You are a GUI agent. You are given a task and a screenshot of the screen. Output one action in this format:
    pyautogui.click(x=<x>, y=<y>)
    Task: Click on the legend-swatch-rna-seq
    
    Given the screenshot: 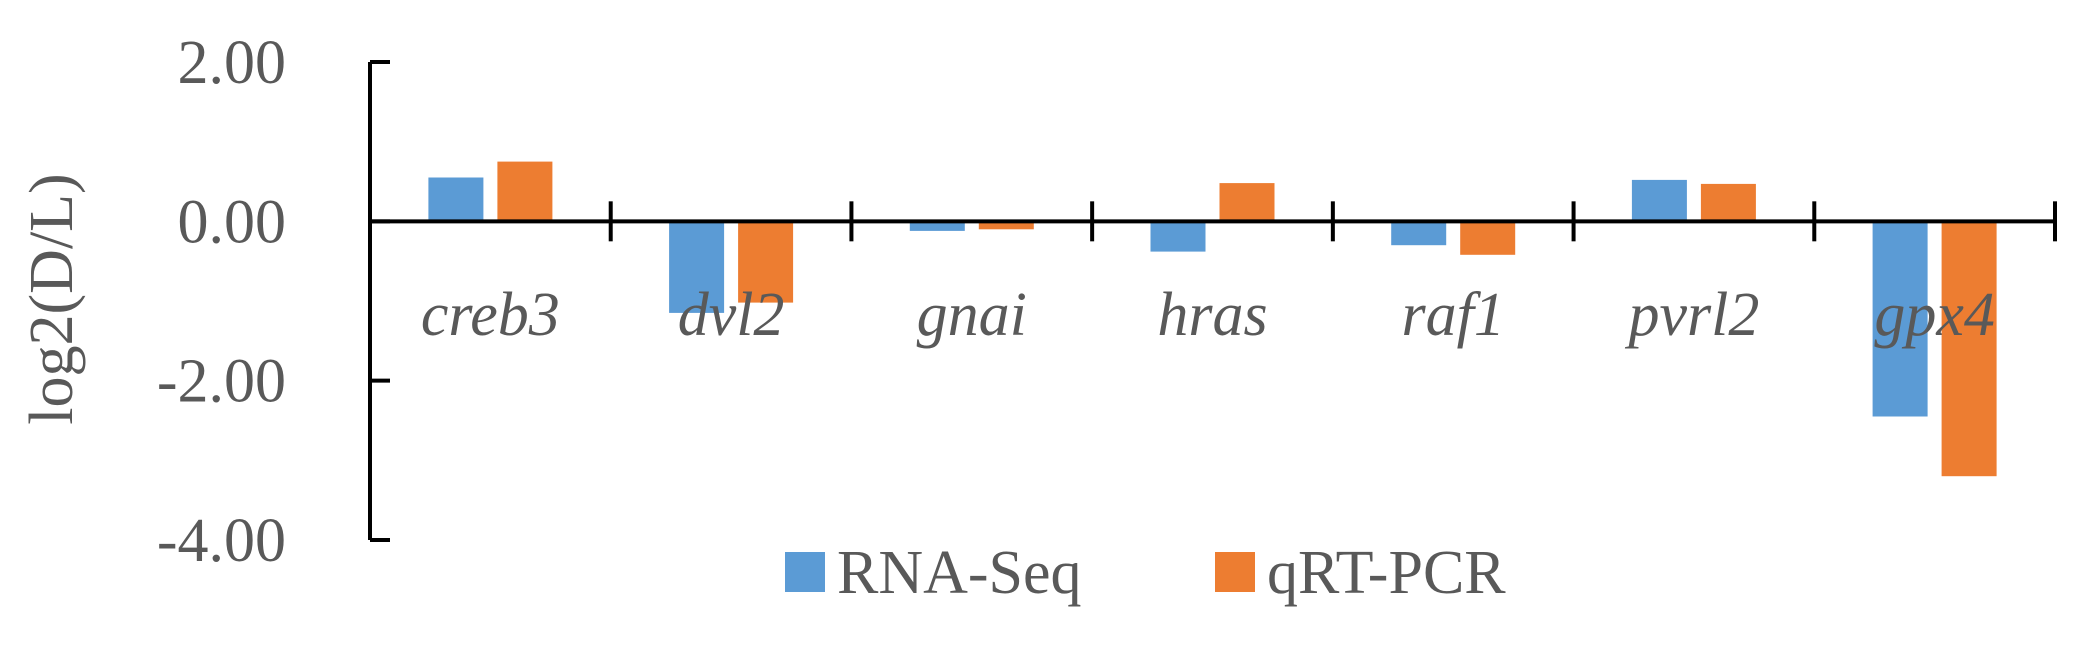 What is the action you would take?
    pyautogui.click(x=805, y=572)
    